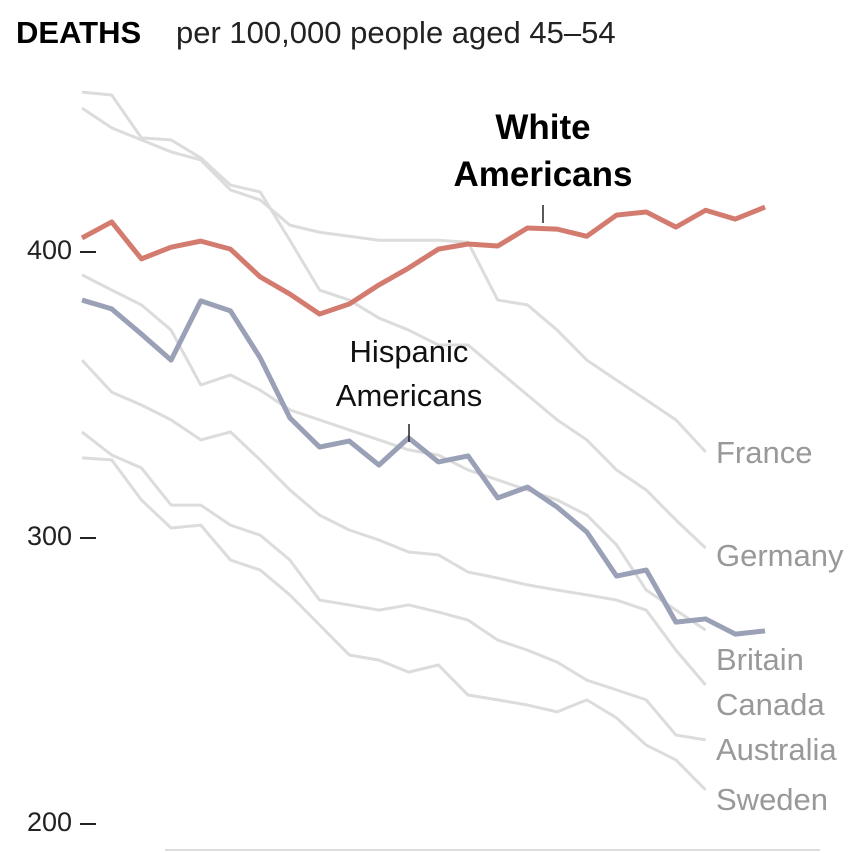 The image size is (867, 853). I want to click on y-tick-label: 300, so click(49, 536).